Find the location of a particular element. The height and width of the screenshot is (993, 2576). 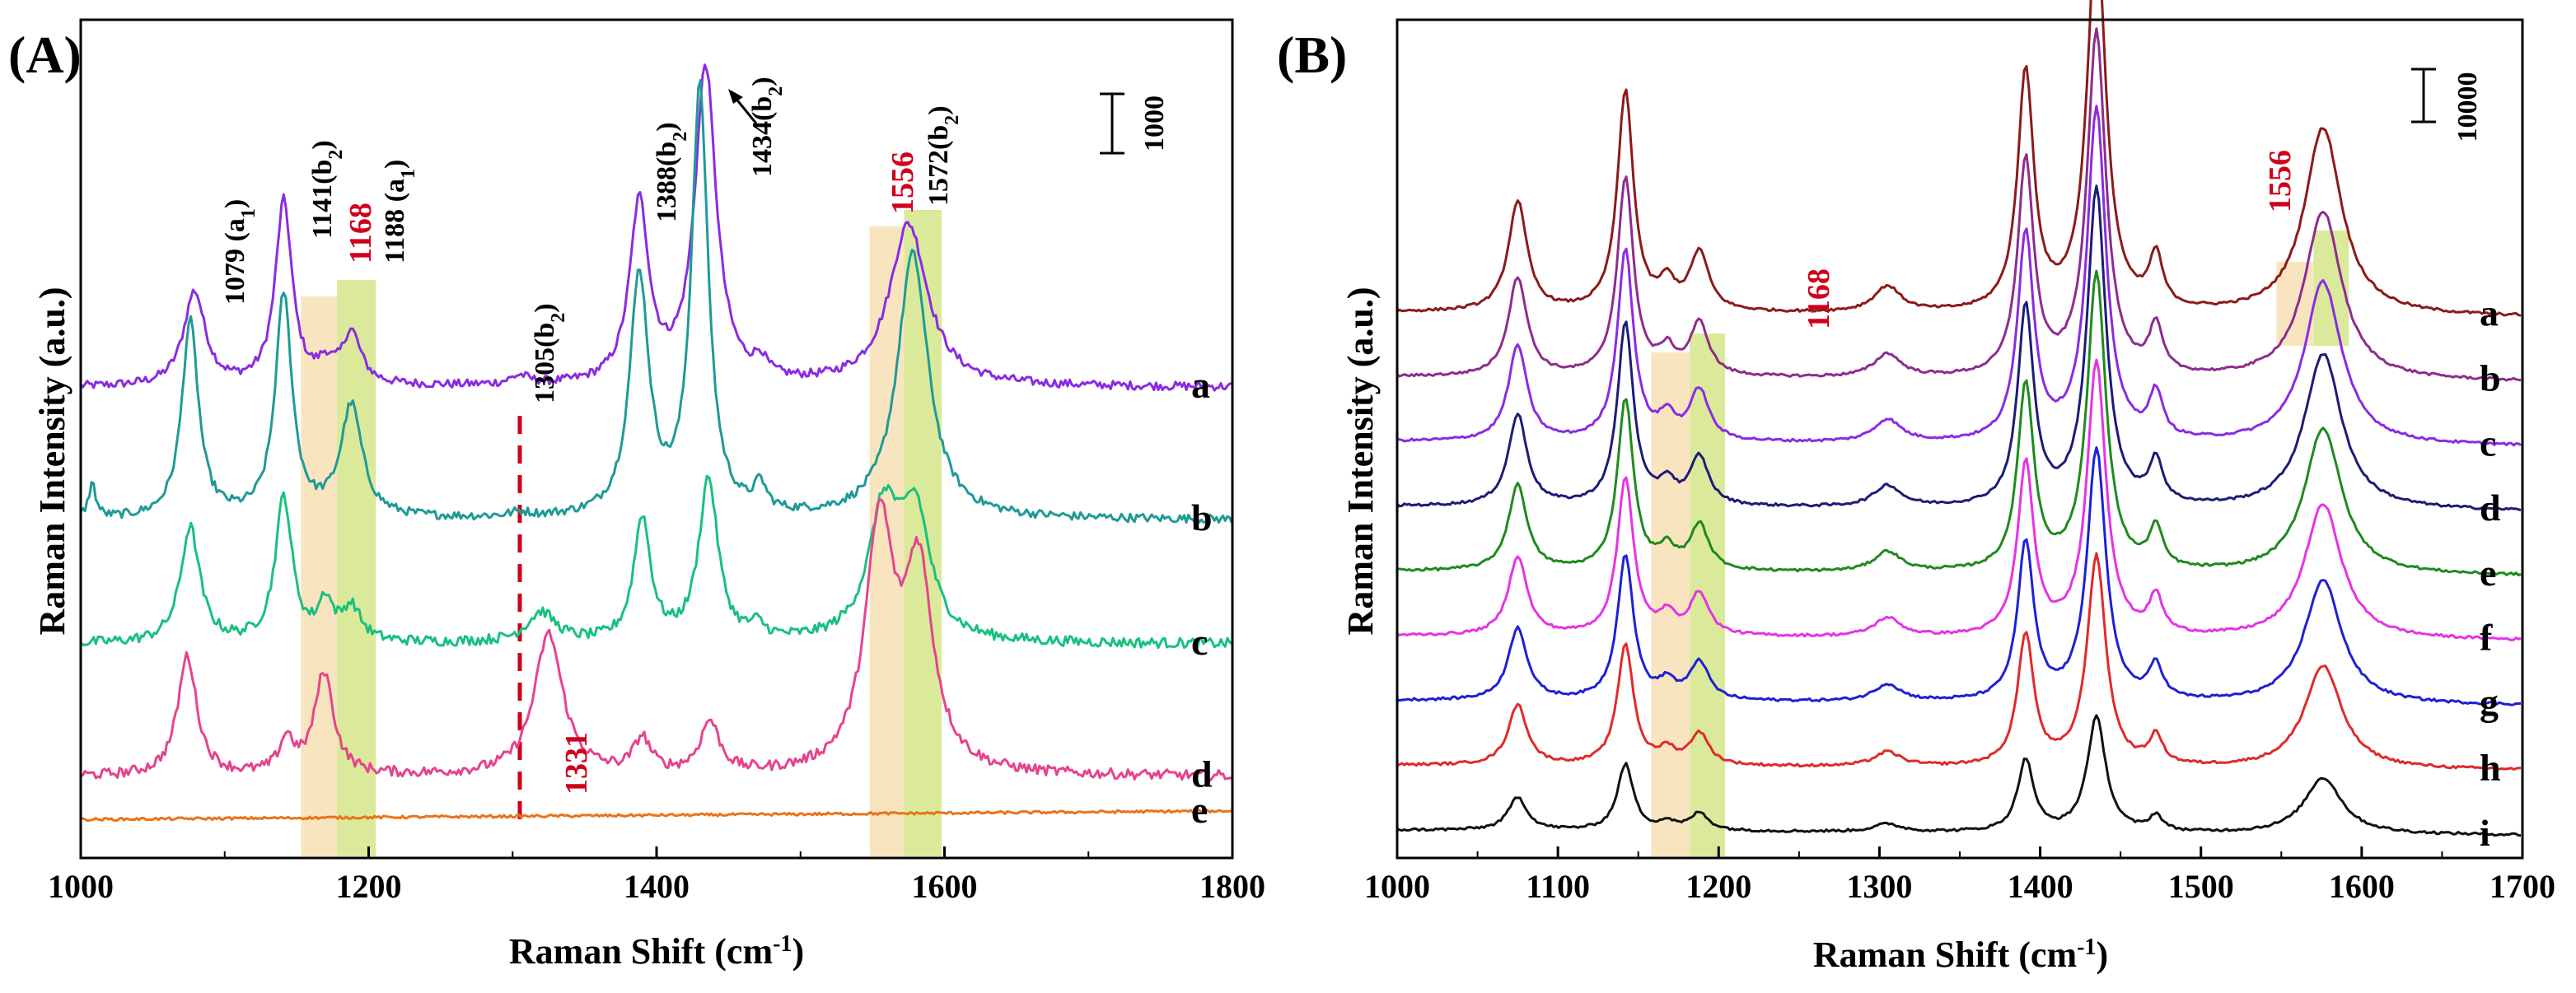

peak-label-1556: 1556 is located at coordinates (903, 183).